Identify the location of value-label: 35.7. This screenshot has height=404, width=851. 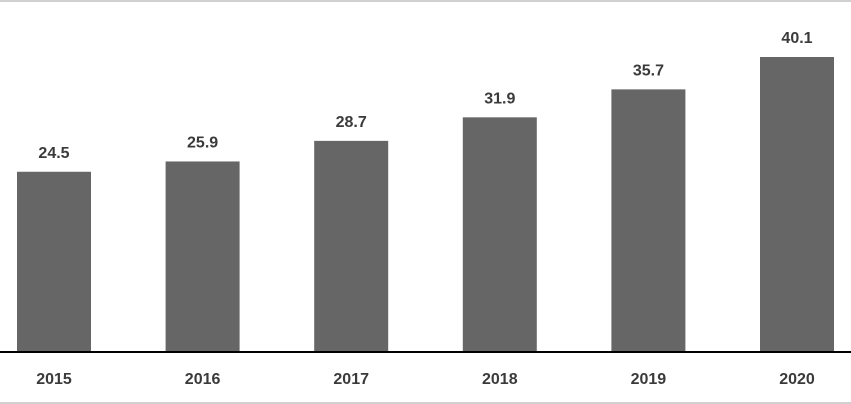
(648, 71).